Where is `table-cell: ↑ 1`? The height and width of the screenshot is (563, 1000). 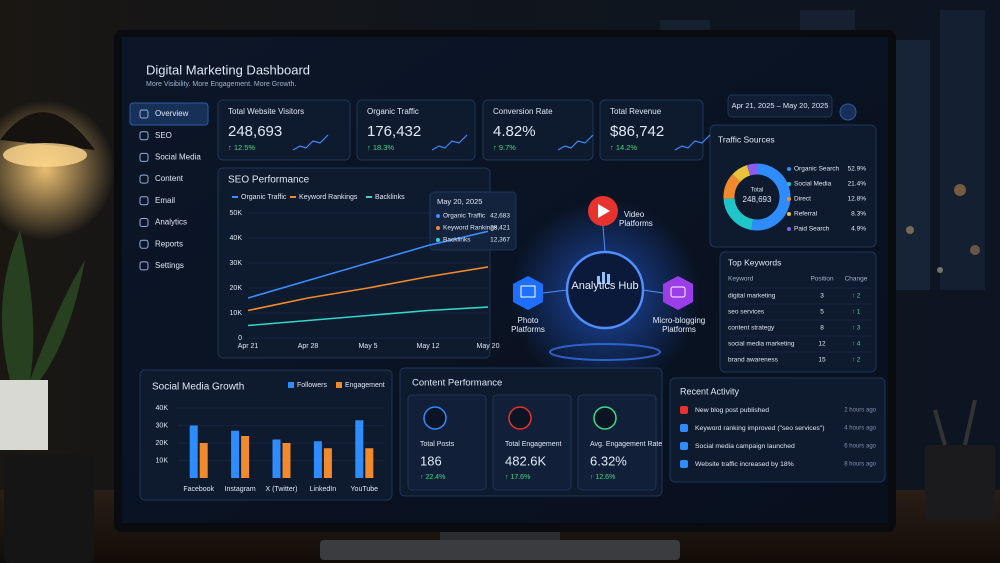 table-cell: ↑ 1 is located at coordinates (856, 312).